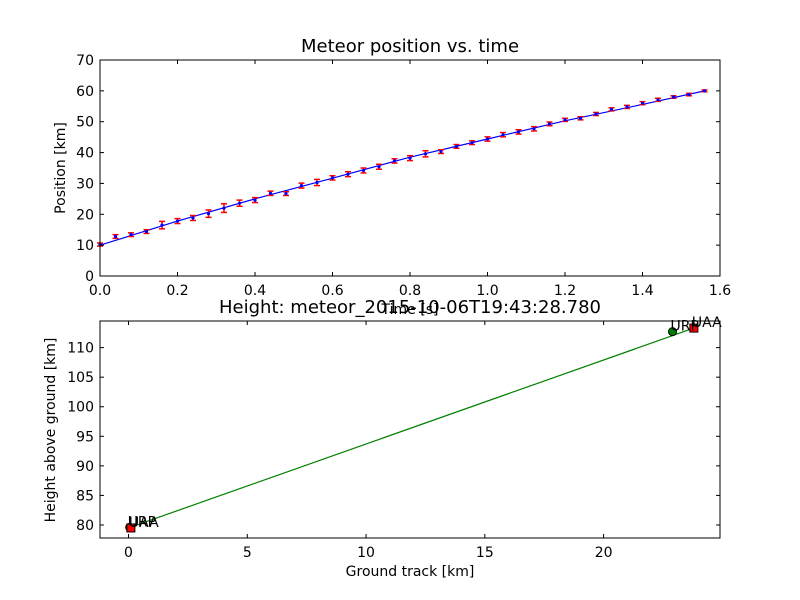 The image size is (800, 600). I want to click on chart-title-top: Meteor position vs. time, so click(410, 46).